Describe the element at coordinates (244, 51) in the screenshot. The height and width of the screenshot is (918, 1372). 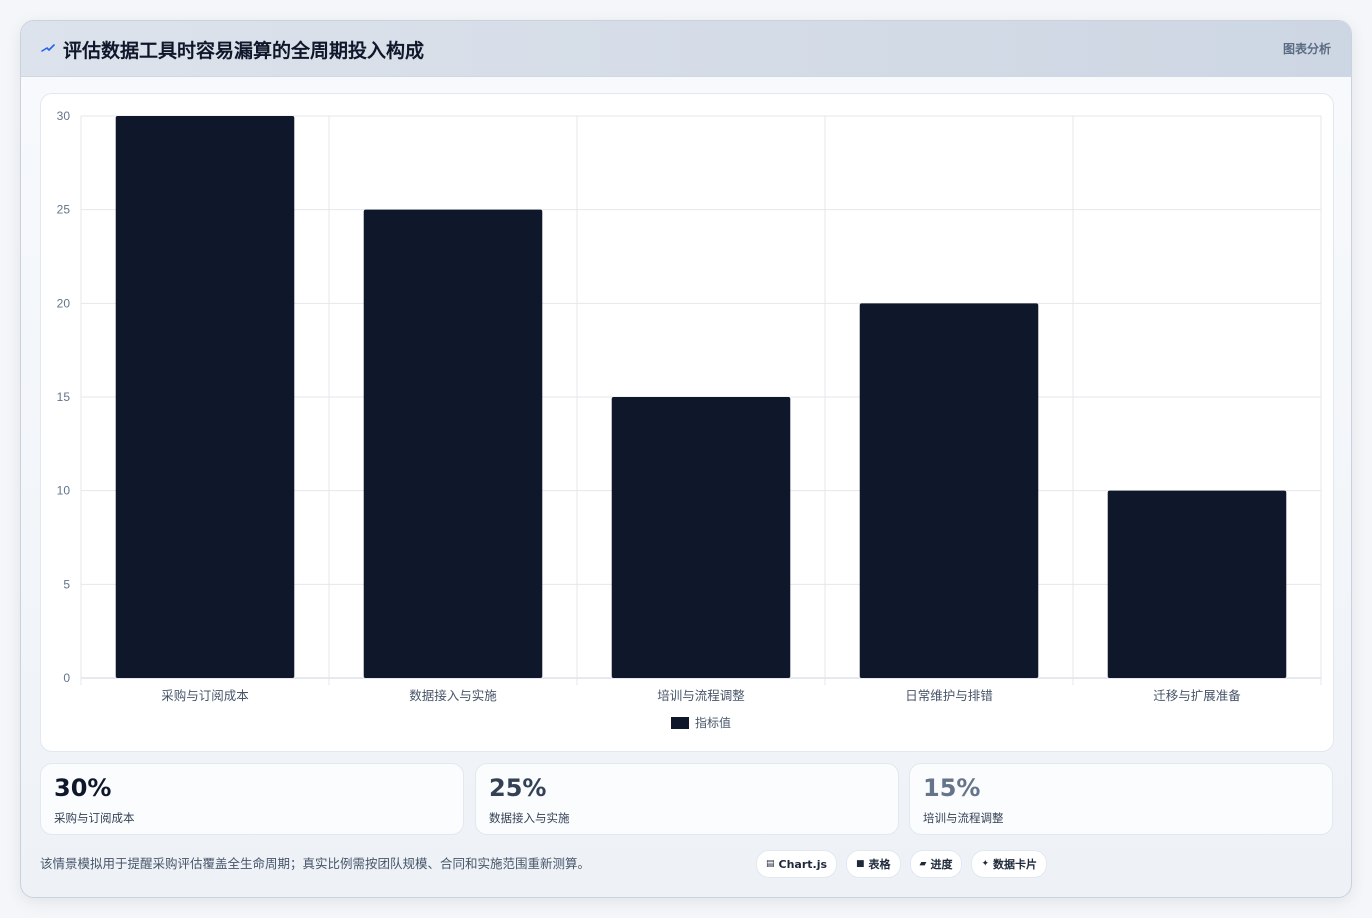
I see `page-title: 评估数据工具时容易漏算的全周期投入构成` at that location.